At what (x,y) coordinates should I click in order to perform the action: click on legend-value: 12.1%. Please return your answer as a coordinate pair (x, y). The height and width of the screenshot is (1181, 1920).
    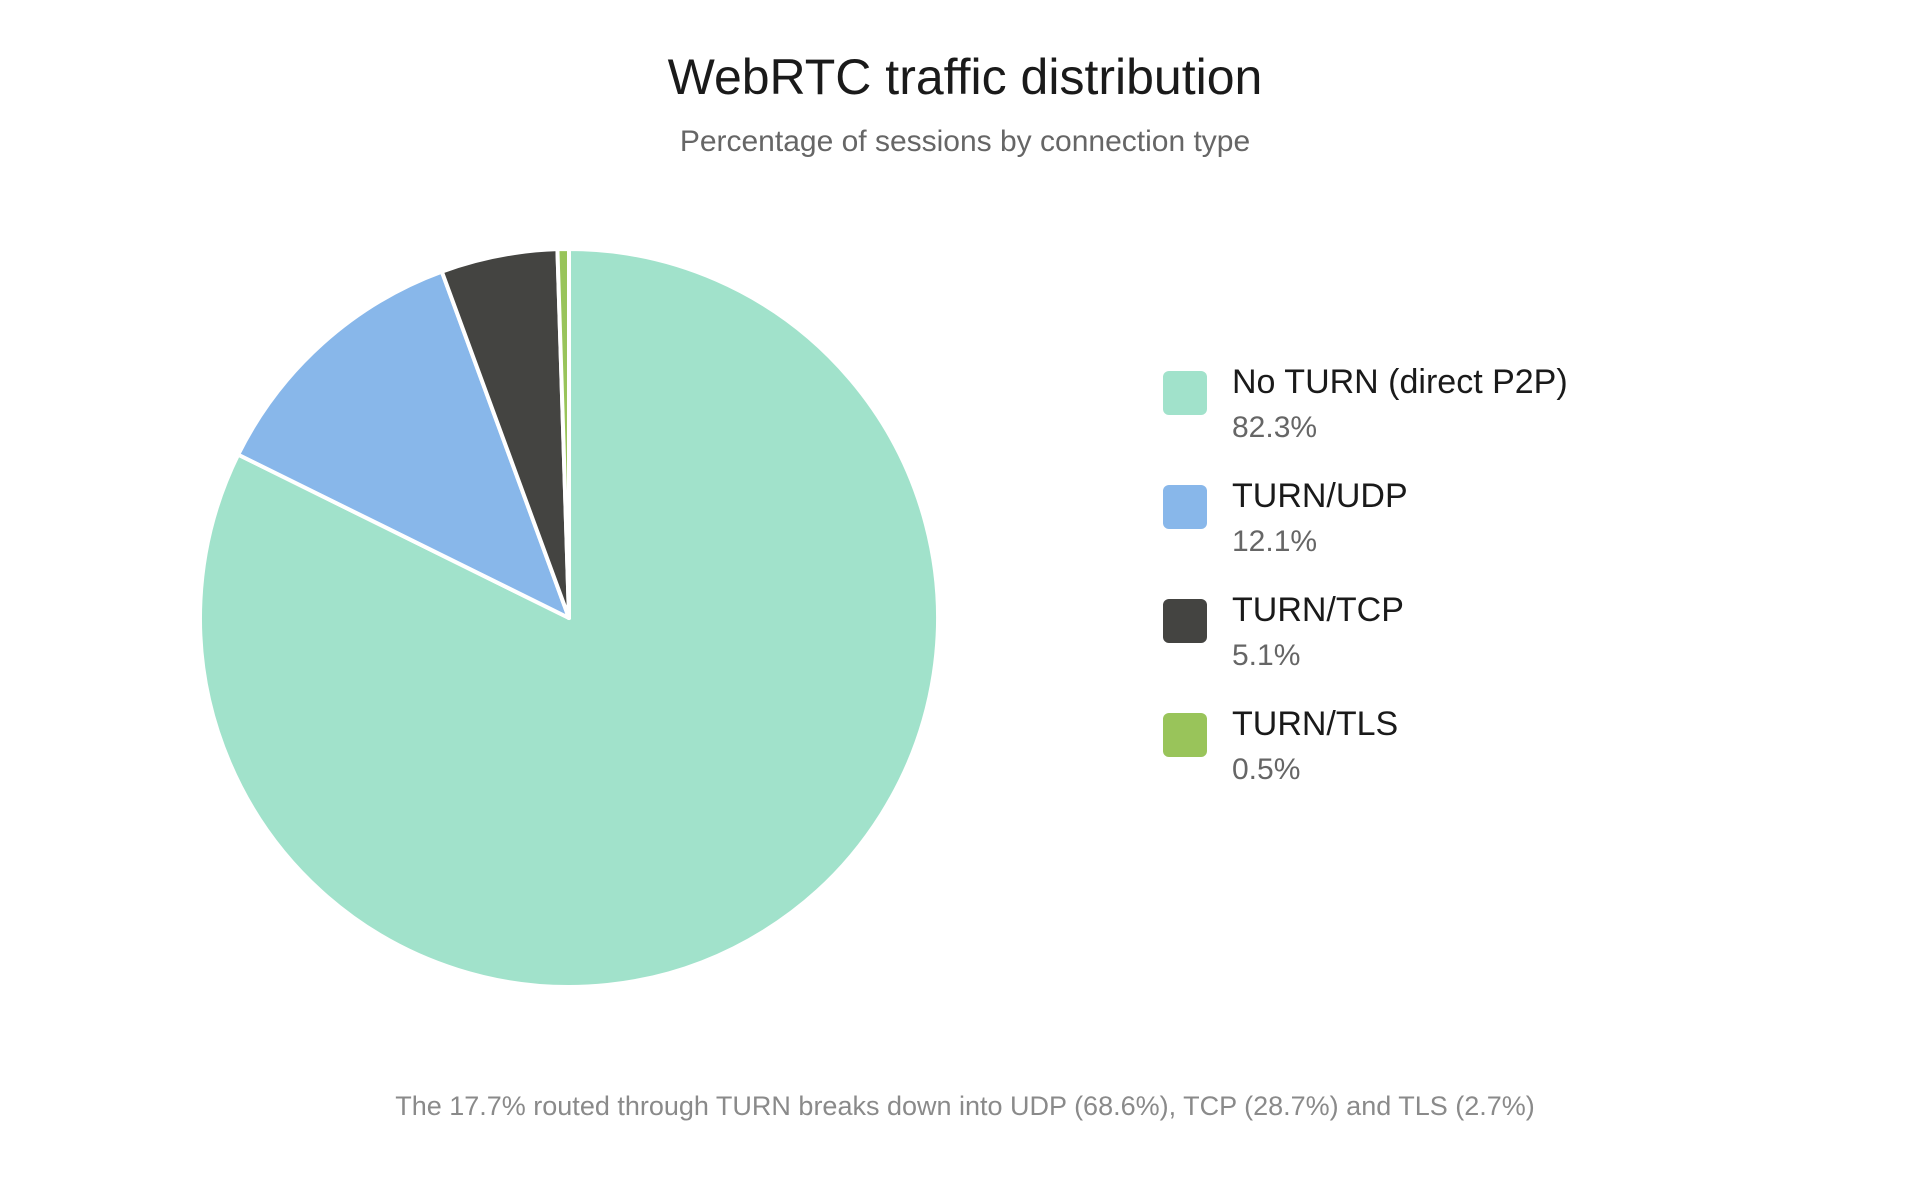
    Looking at the image, I should click on (1274, 541).